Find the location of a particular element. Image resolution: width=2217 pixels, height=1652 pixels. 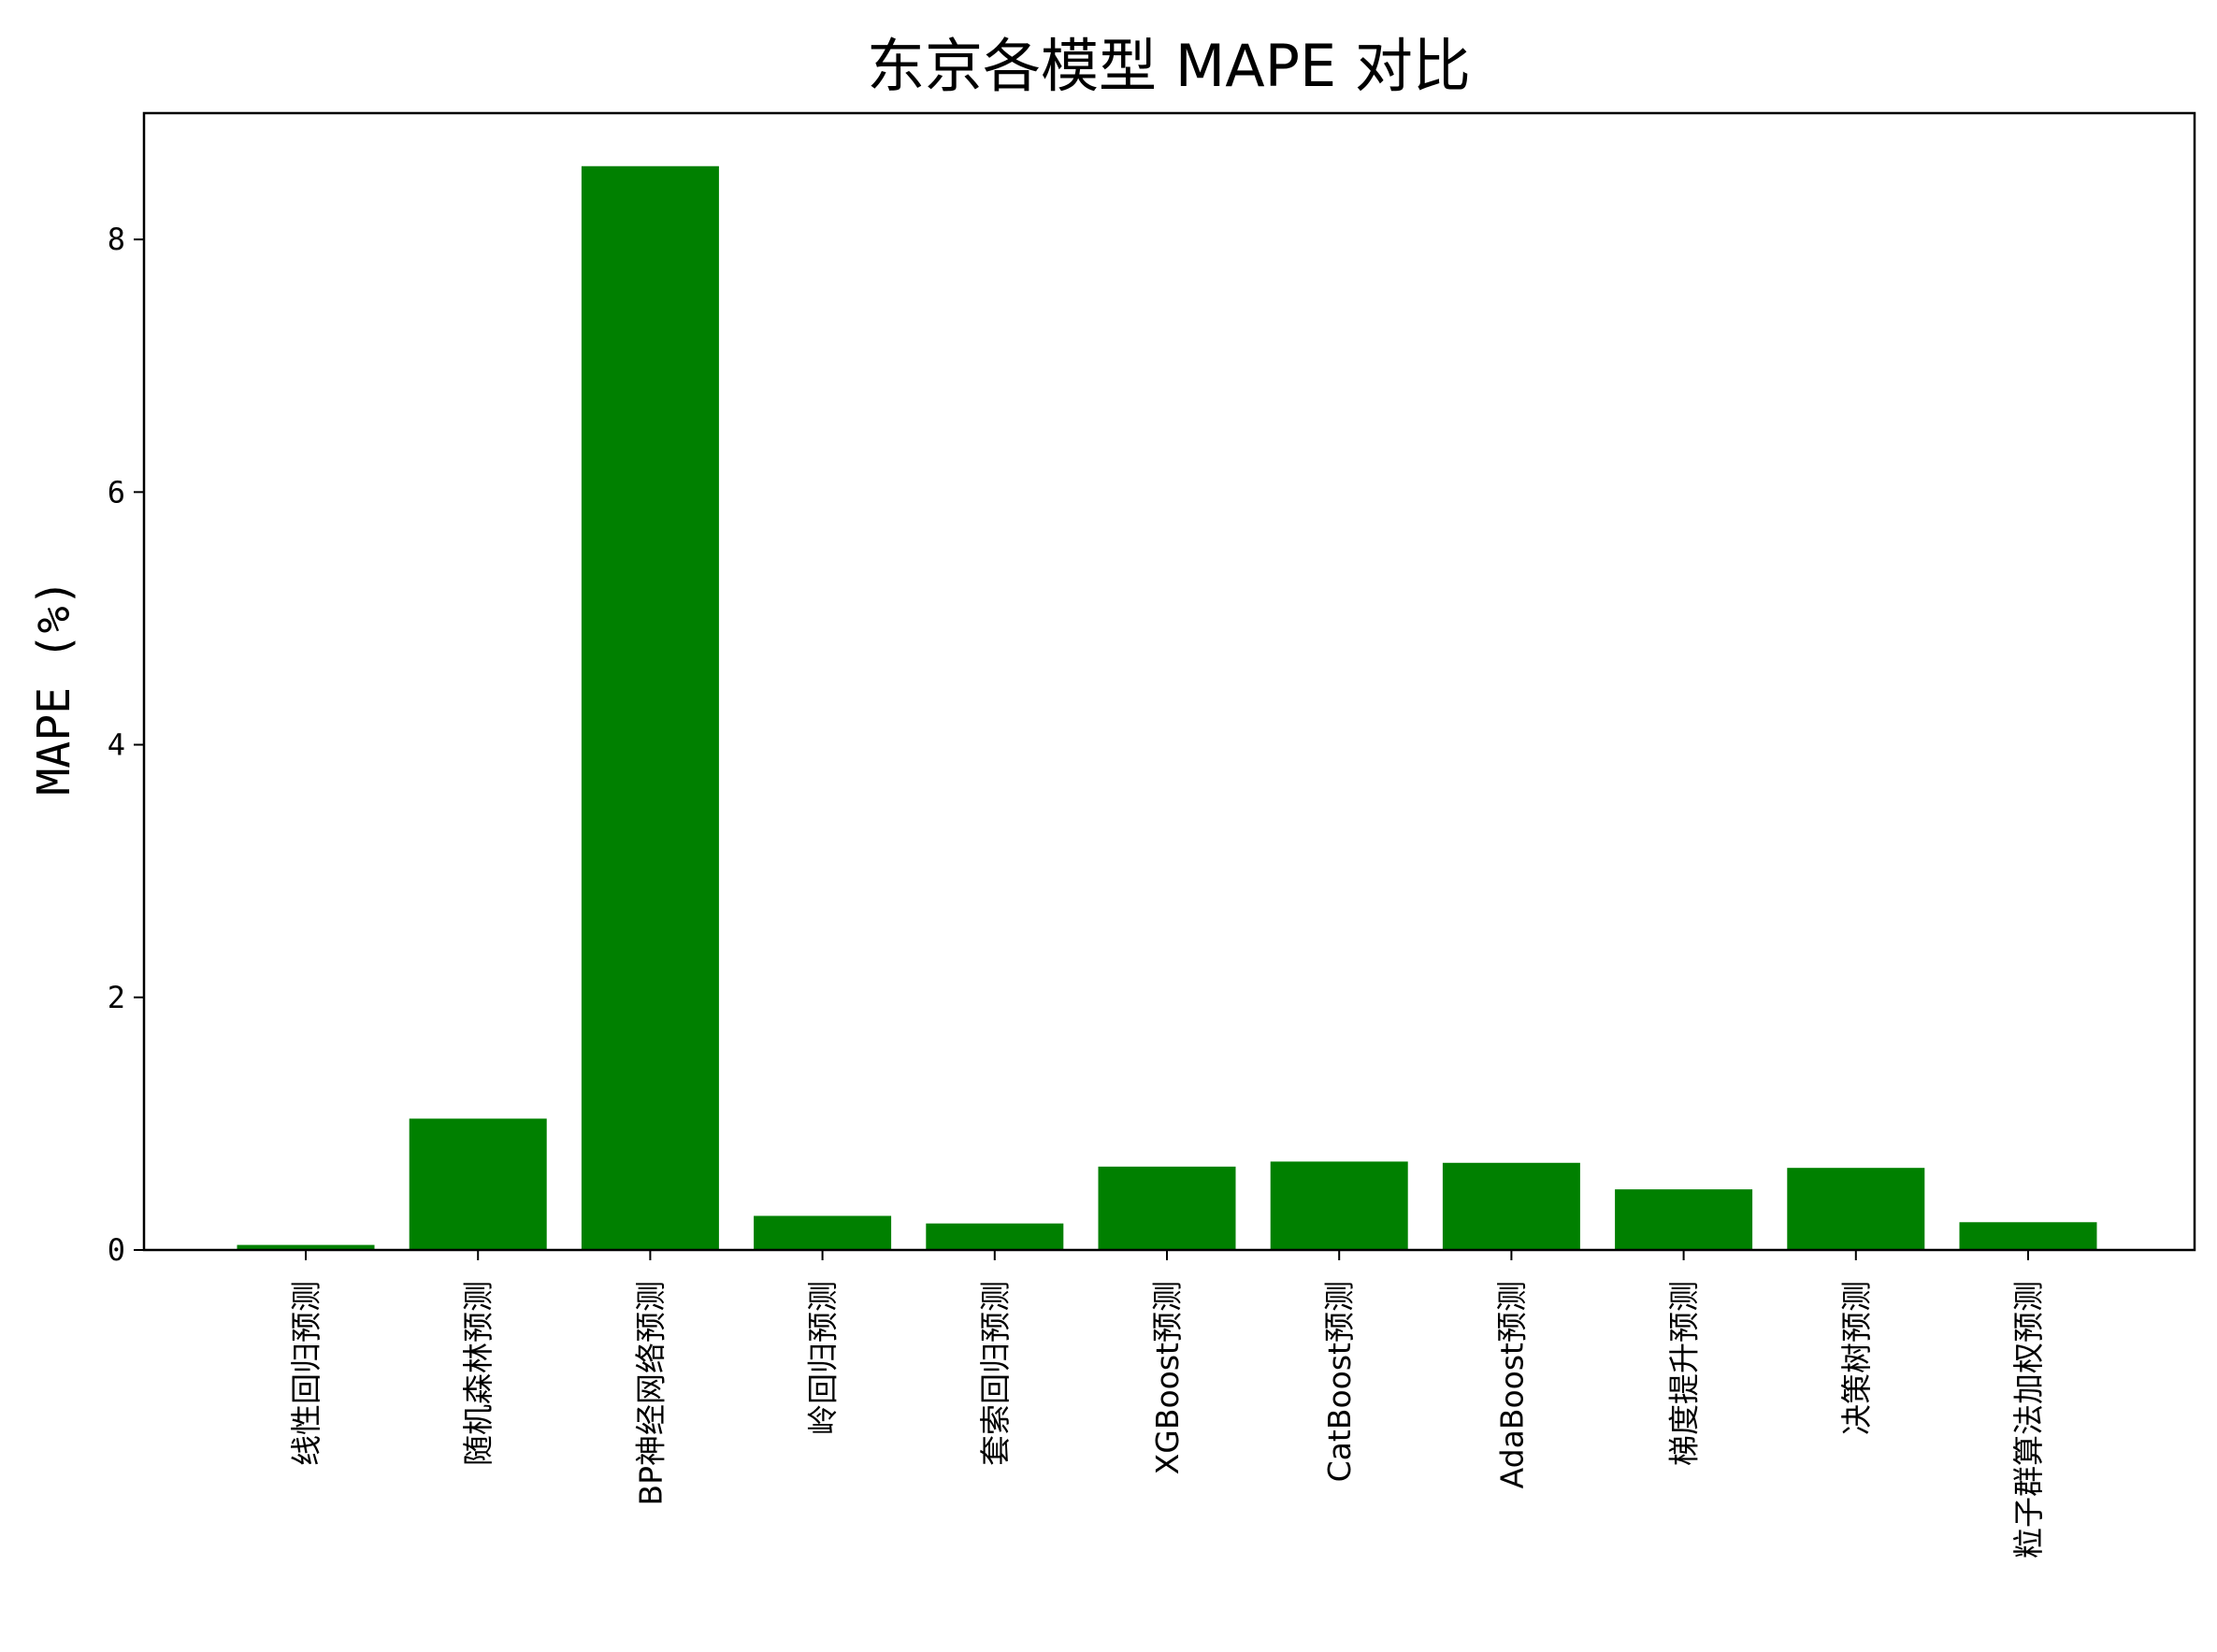

y-tick-label: 4 is located at coordinates (116, 745).